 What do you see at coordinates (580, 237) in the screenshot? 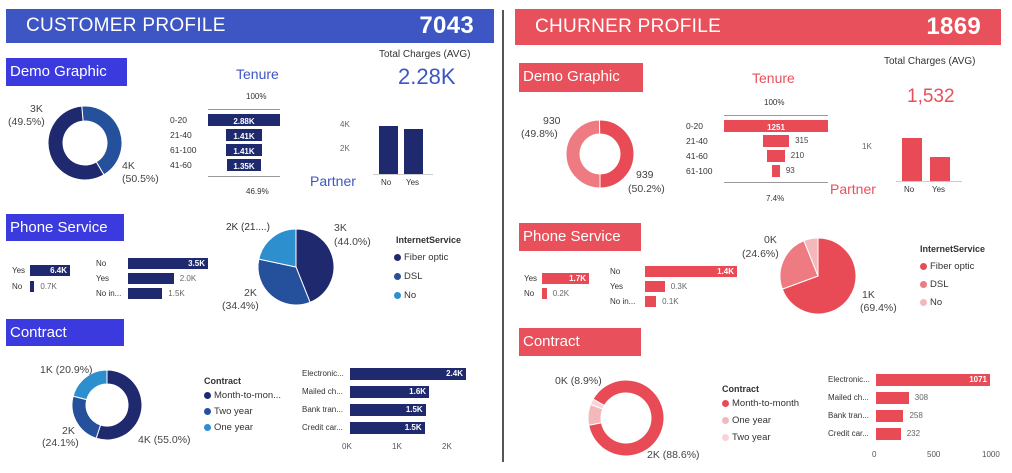
I see `churner-phone-service-label: Phone Service` at bounding box center [580, 237].